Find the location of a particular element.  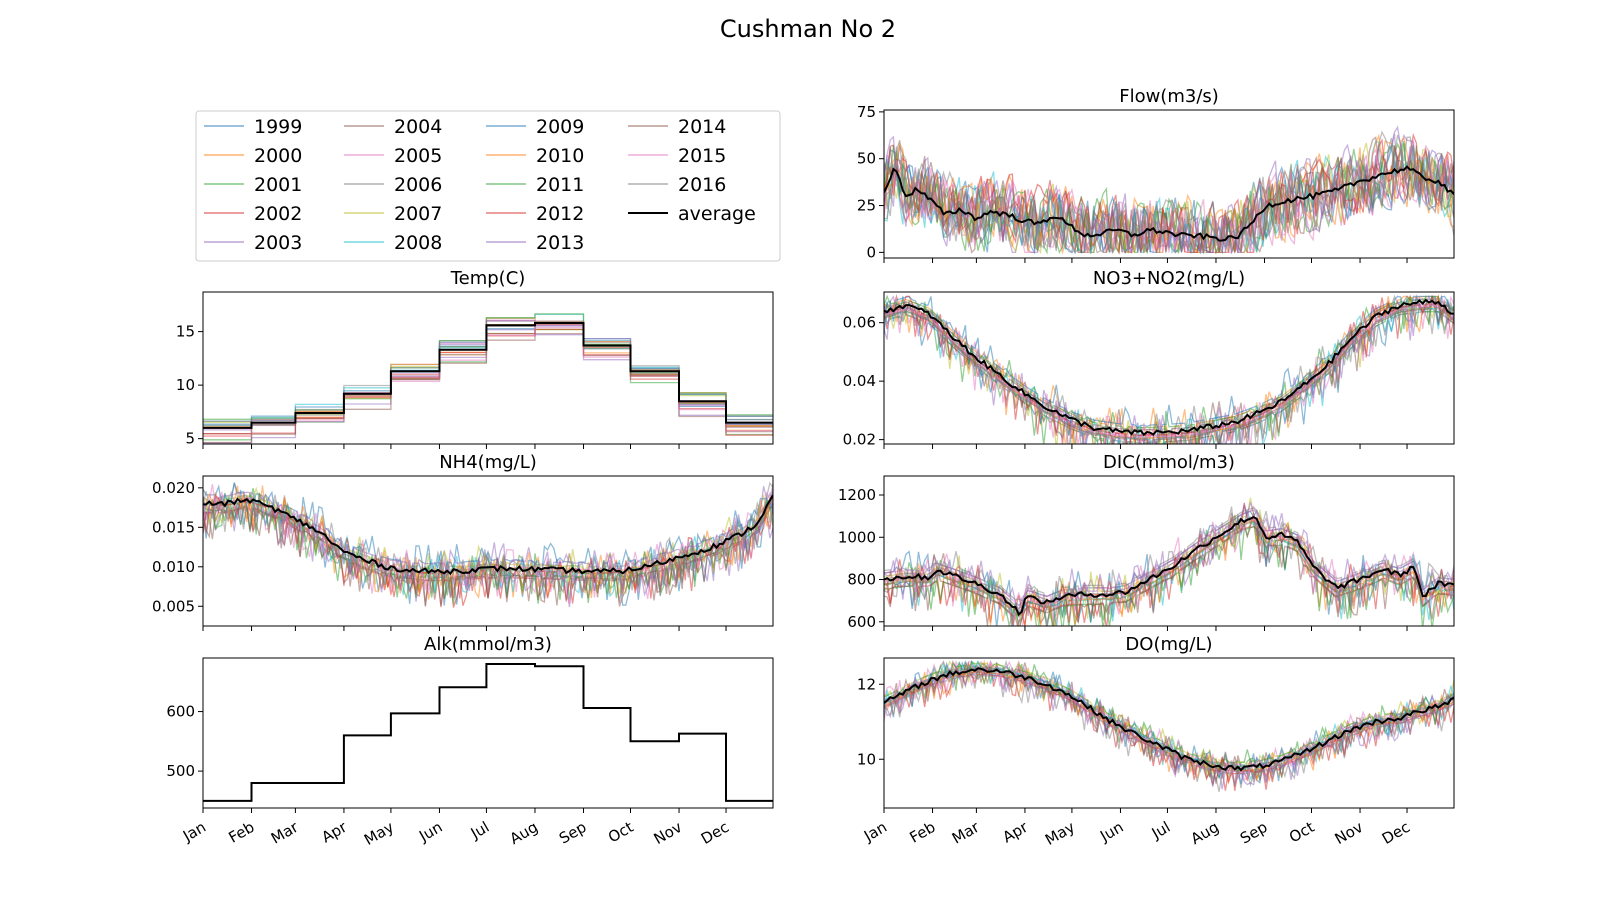

legend-label: 2007 is located at coordinates (418, 214).